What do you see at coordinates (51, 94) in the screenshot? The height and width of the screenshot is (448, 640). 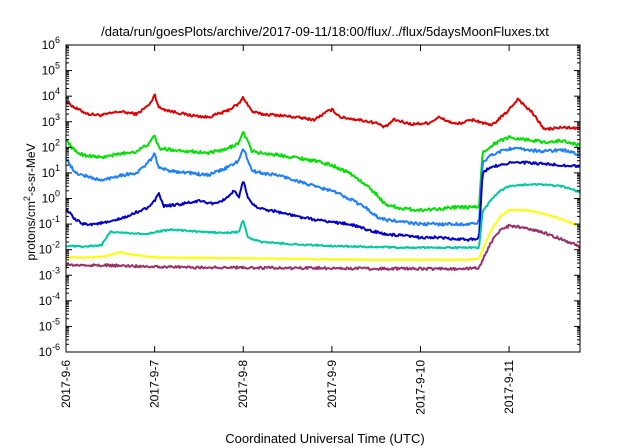 I see `y-tick-label: 10⁴` at bounding box center [51, 94].